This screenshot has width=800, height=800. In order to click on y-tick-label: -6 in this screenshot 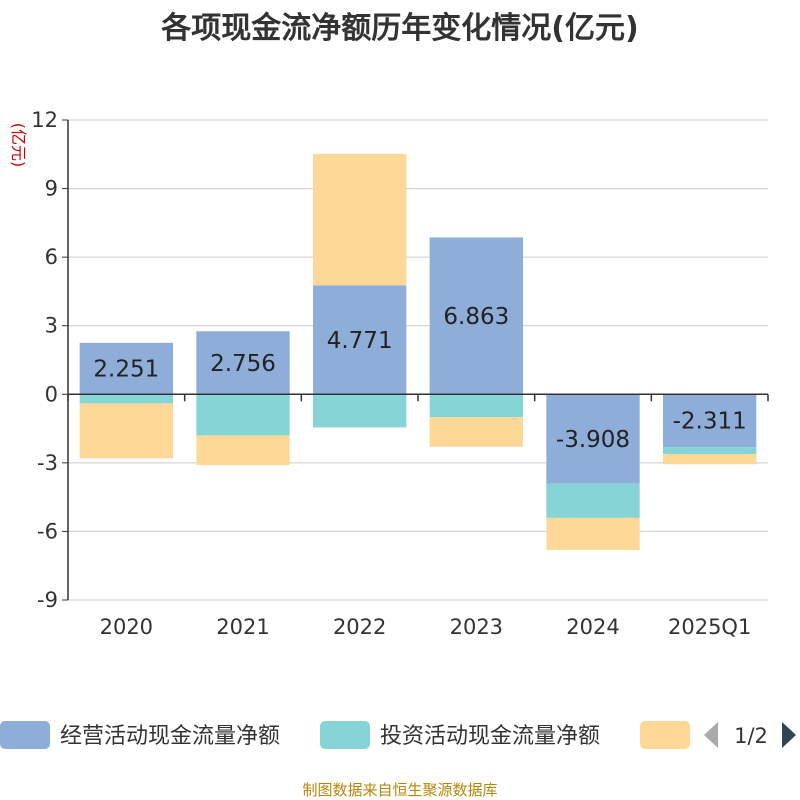, I will do `click(47, 531)`.